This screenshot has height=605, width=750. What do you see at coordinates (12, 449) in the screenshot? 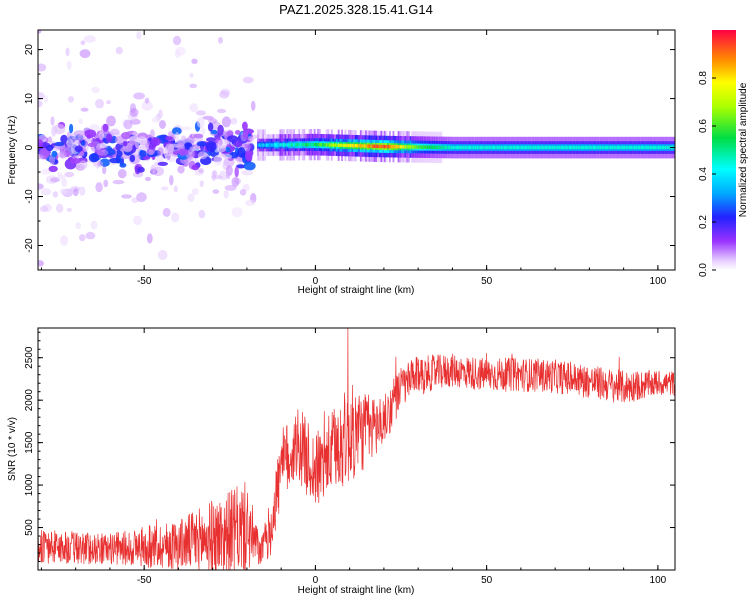
I see `snr-ylabel: SNR (10 * v/v)` at bounding box center [12, 449].